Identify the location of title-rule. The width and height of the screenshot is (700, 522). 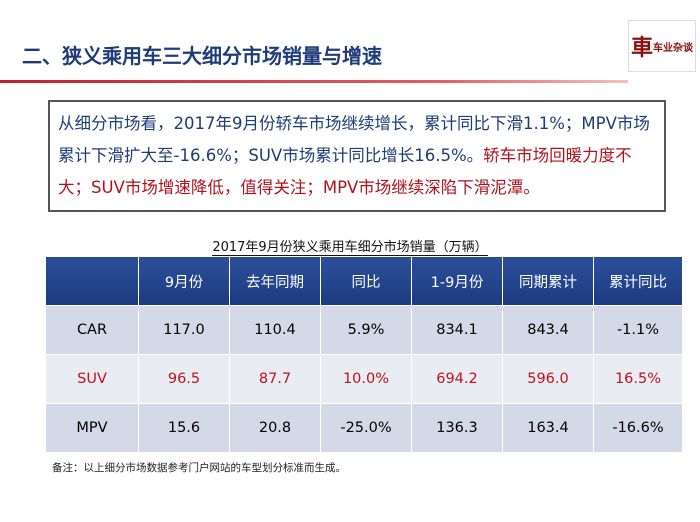
(314, 81).